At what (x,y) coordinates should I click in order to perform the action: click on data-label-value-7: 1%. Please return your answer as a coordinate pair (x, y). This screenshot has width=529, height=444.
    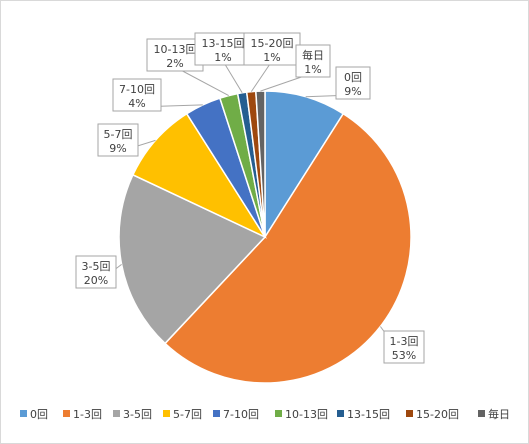
    Looking at the image, I should click on (222, 57).